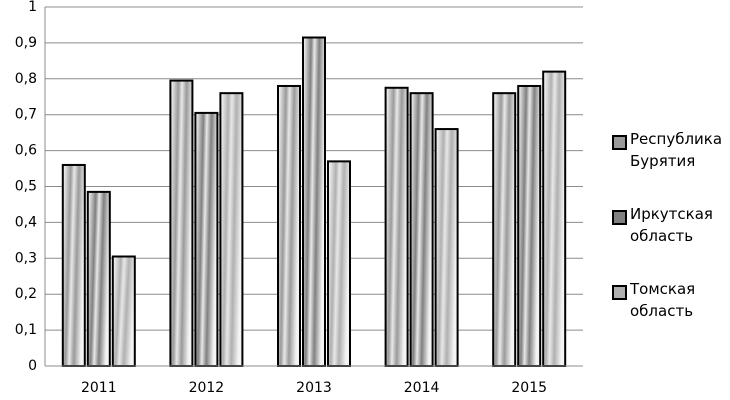  I want to click on y-tick-label: 0,3, so click(26, 258).